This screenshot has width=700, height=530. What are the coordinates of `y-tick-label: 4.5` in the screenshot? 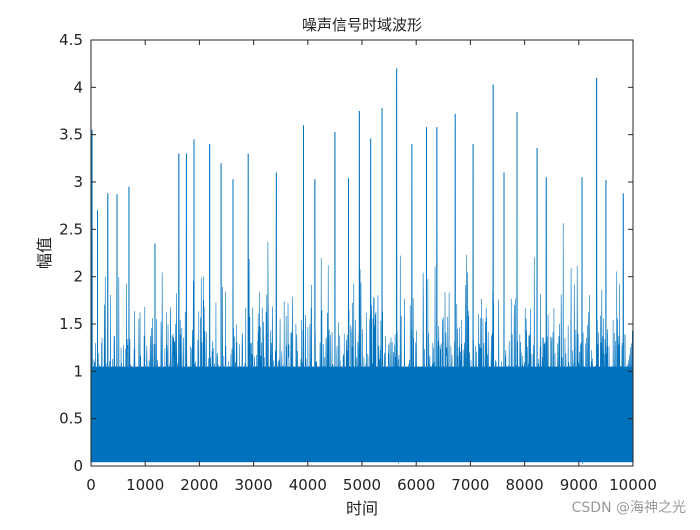 It's located at (71, 40).